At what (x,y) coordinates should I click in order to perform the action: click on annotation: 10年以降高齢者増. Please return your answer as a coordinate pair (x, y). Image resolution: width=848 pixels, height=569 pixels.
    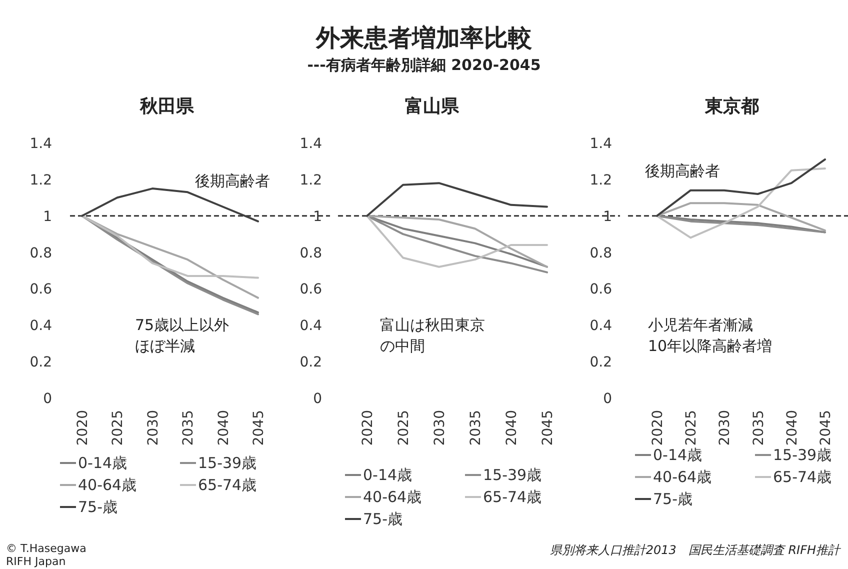
    Looking at the image, I should click on (710, 346).